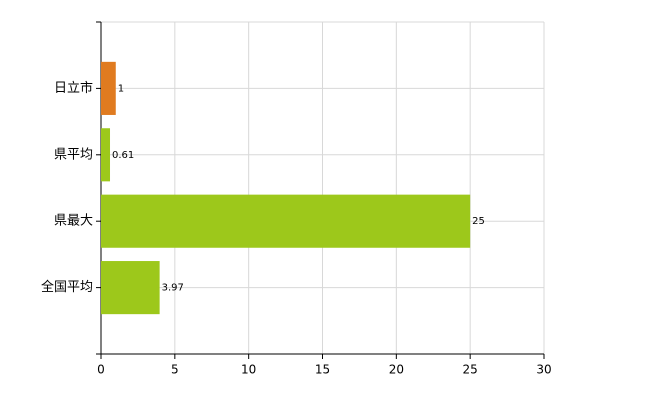  I want to click on value-label: 3.97, so click(173, 288).